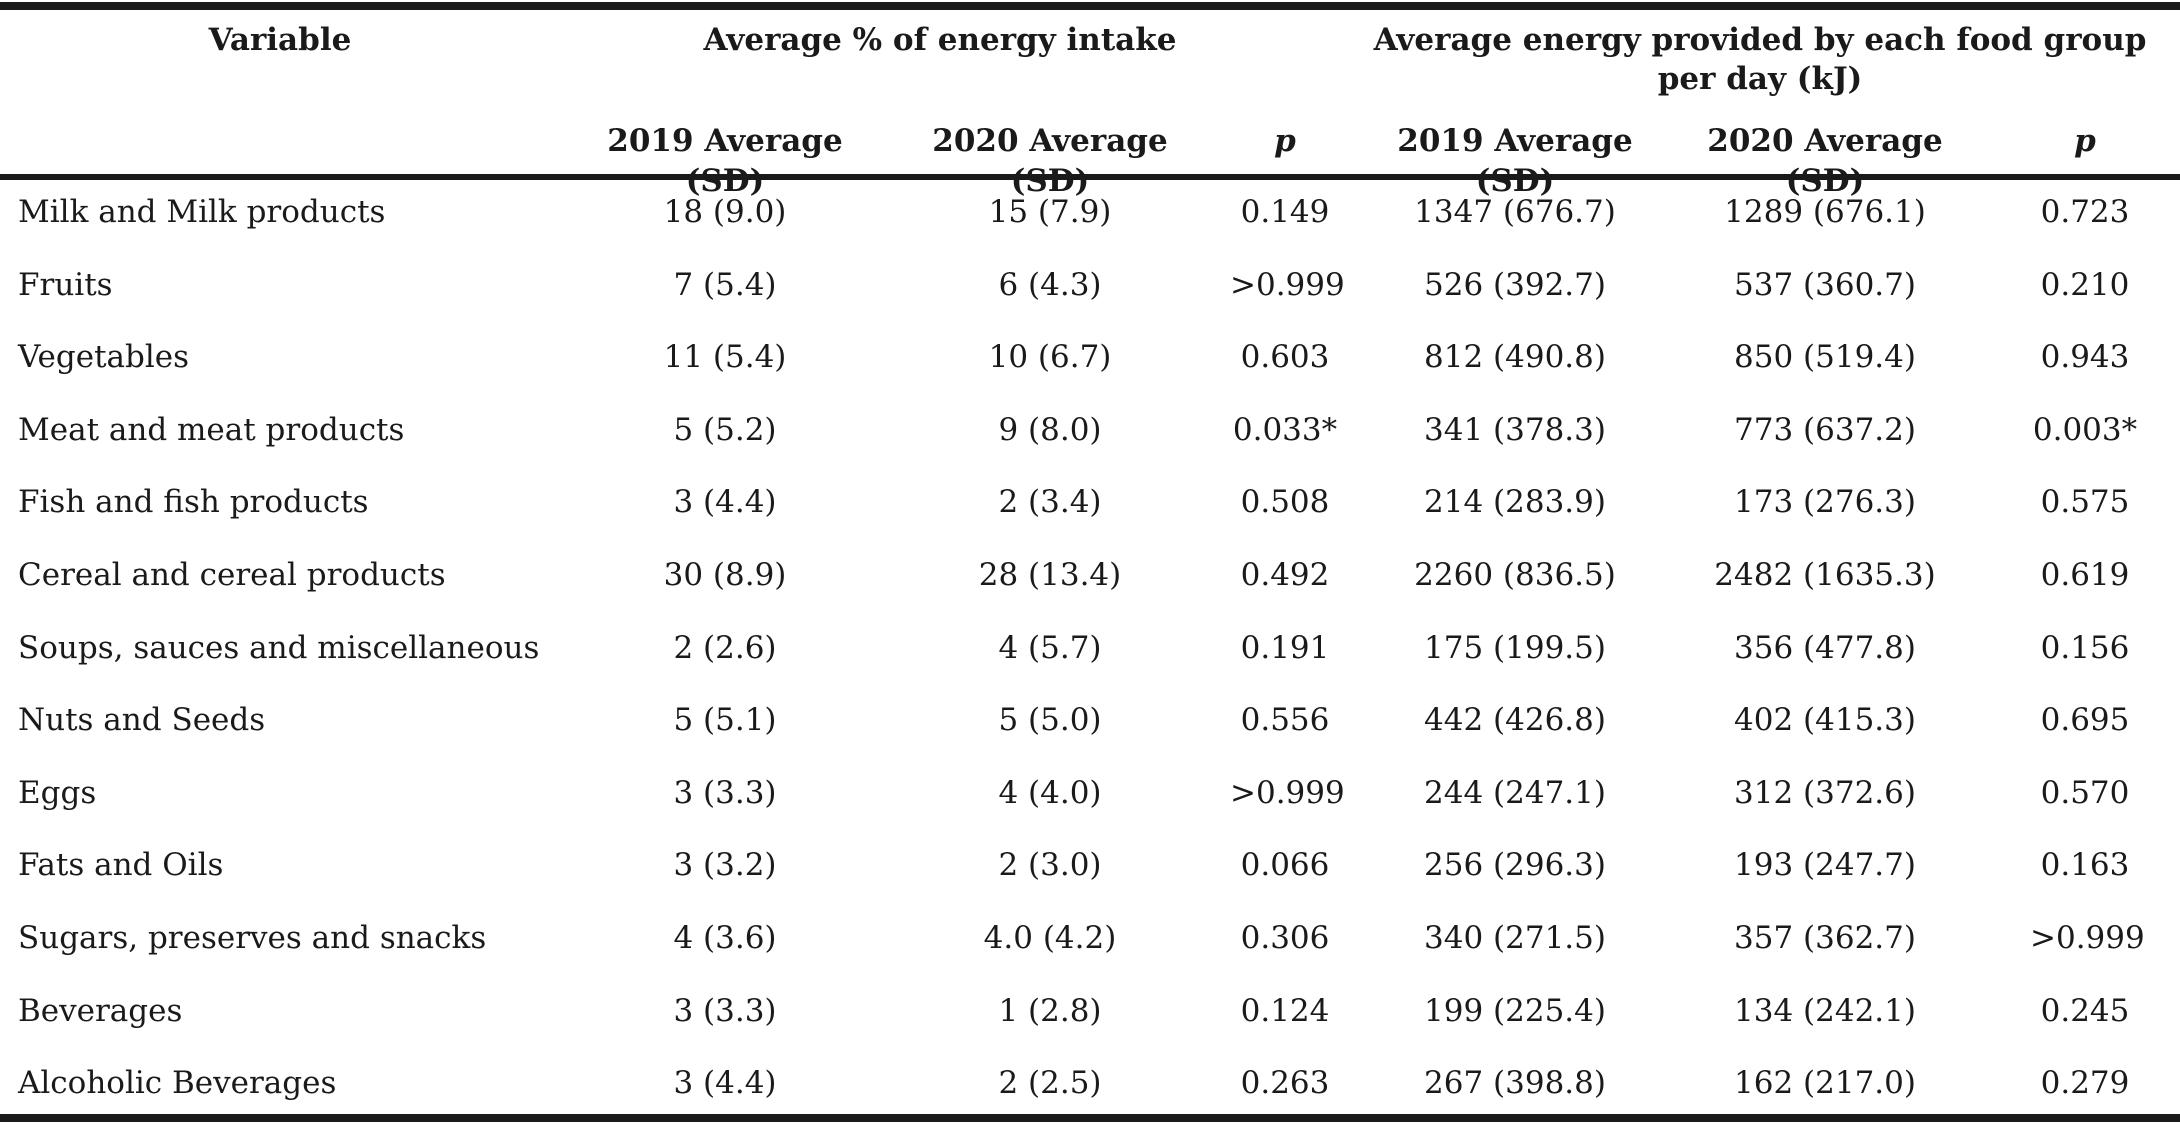  Describe the element at coordinates (121, 865) in the screenshot. I see `row-variable: Fats and Oils` at that location.